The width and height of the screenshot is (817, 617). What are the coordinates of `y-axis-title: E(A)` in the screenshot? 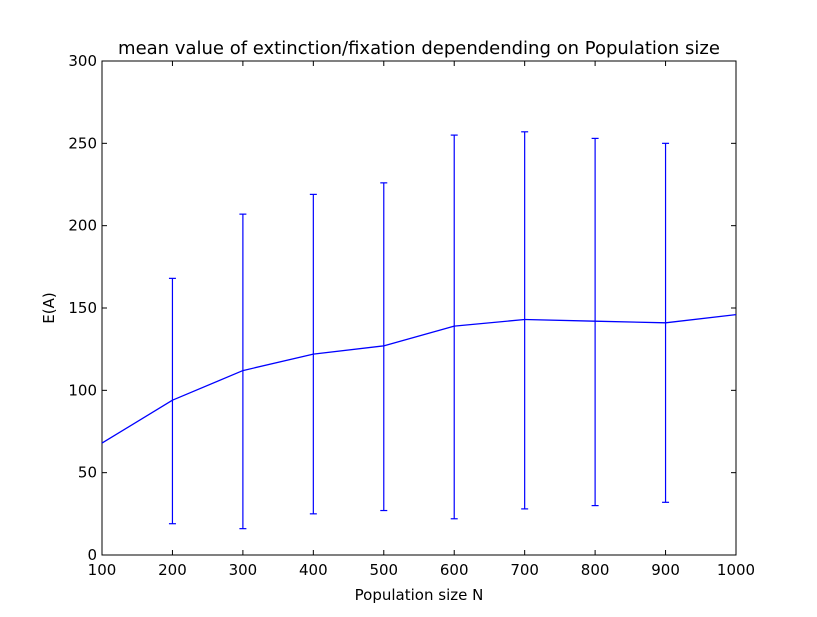 It's located at (49, 307).